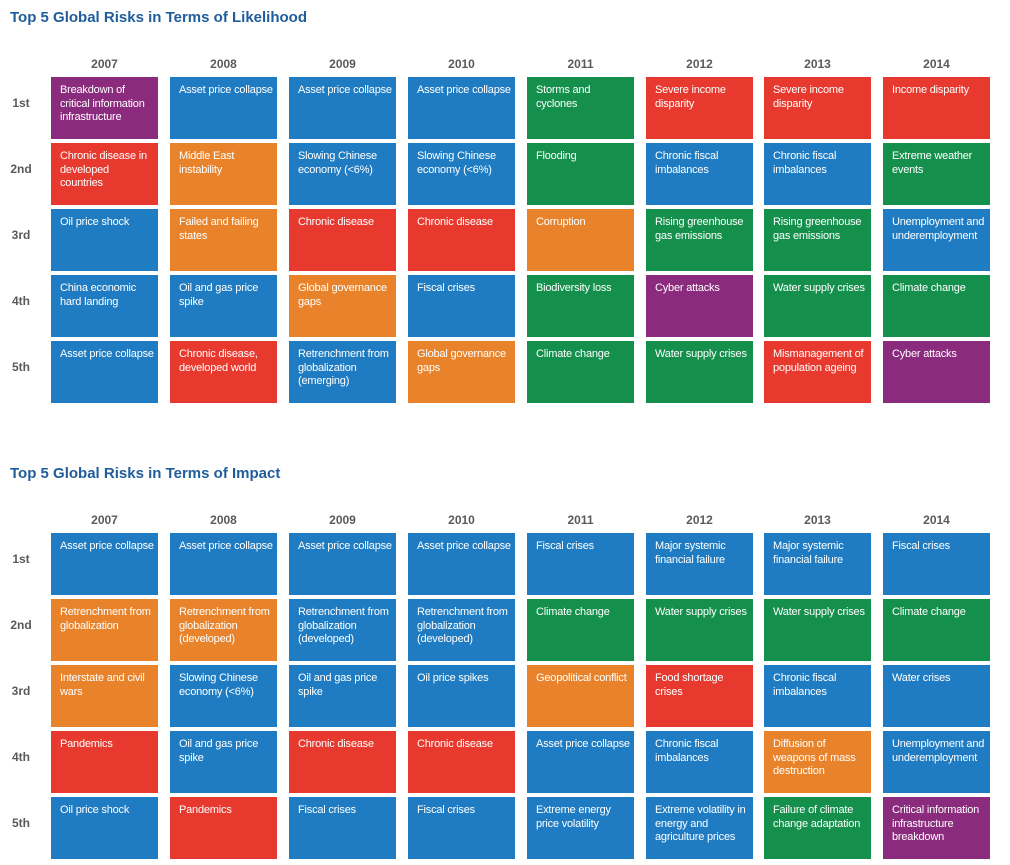  What do you see at coordinates (580, 240) in the screenshot?
I see `likelihood-risk-cell: Corruption` at bounding box center [580, 240].